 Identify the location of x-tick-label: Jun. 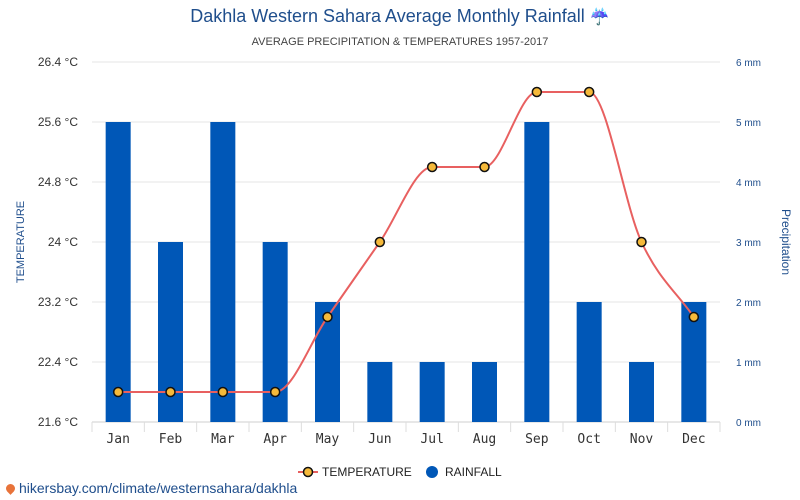
(379, 439).